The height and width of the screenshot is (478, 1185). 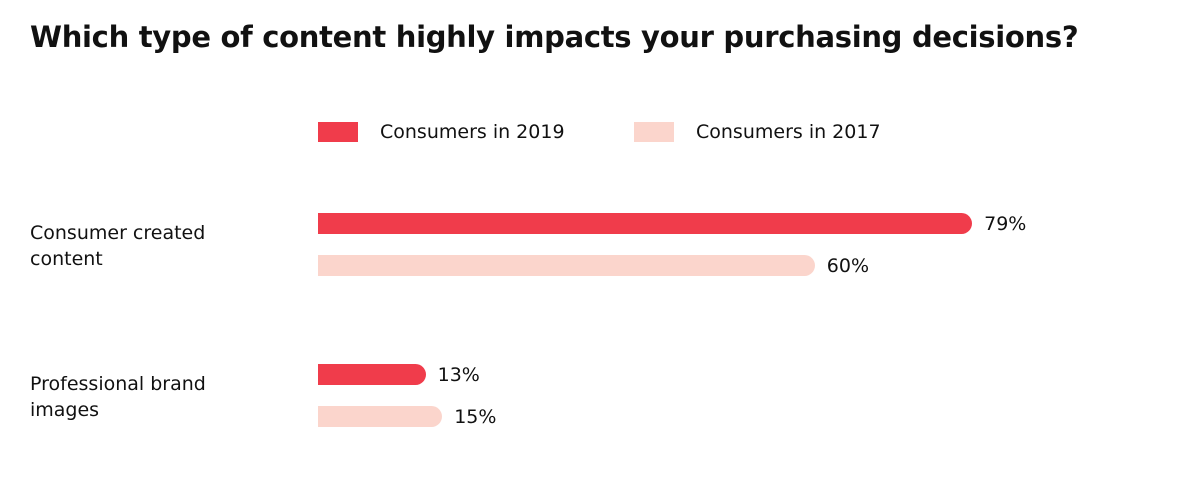 What do you see at coordinates (848, 266) in the screenshot?
I see `value-label: 60%` at bounding box center [848, 266].